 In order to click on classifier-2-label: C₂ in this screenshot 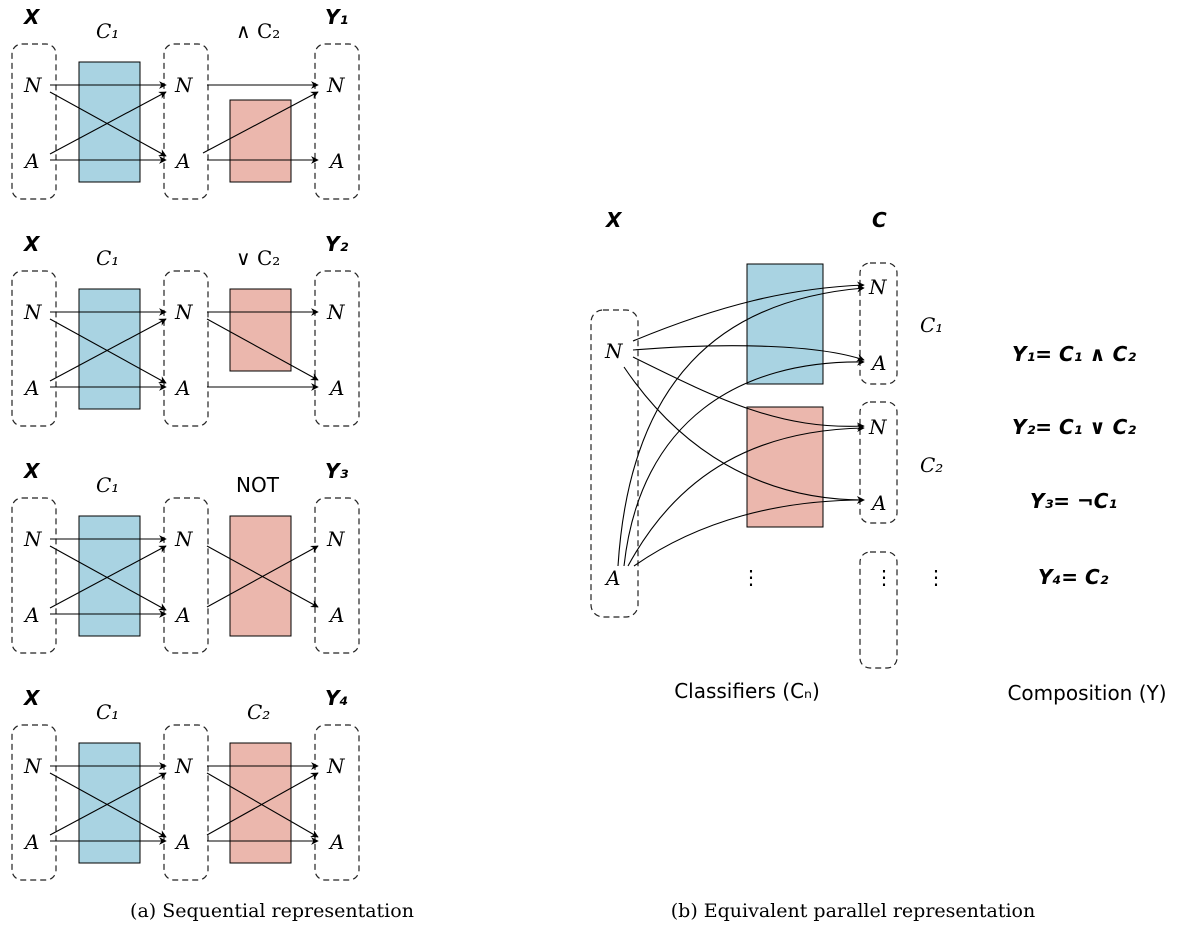, I will do `click(931, 465)`.